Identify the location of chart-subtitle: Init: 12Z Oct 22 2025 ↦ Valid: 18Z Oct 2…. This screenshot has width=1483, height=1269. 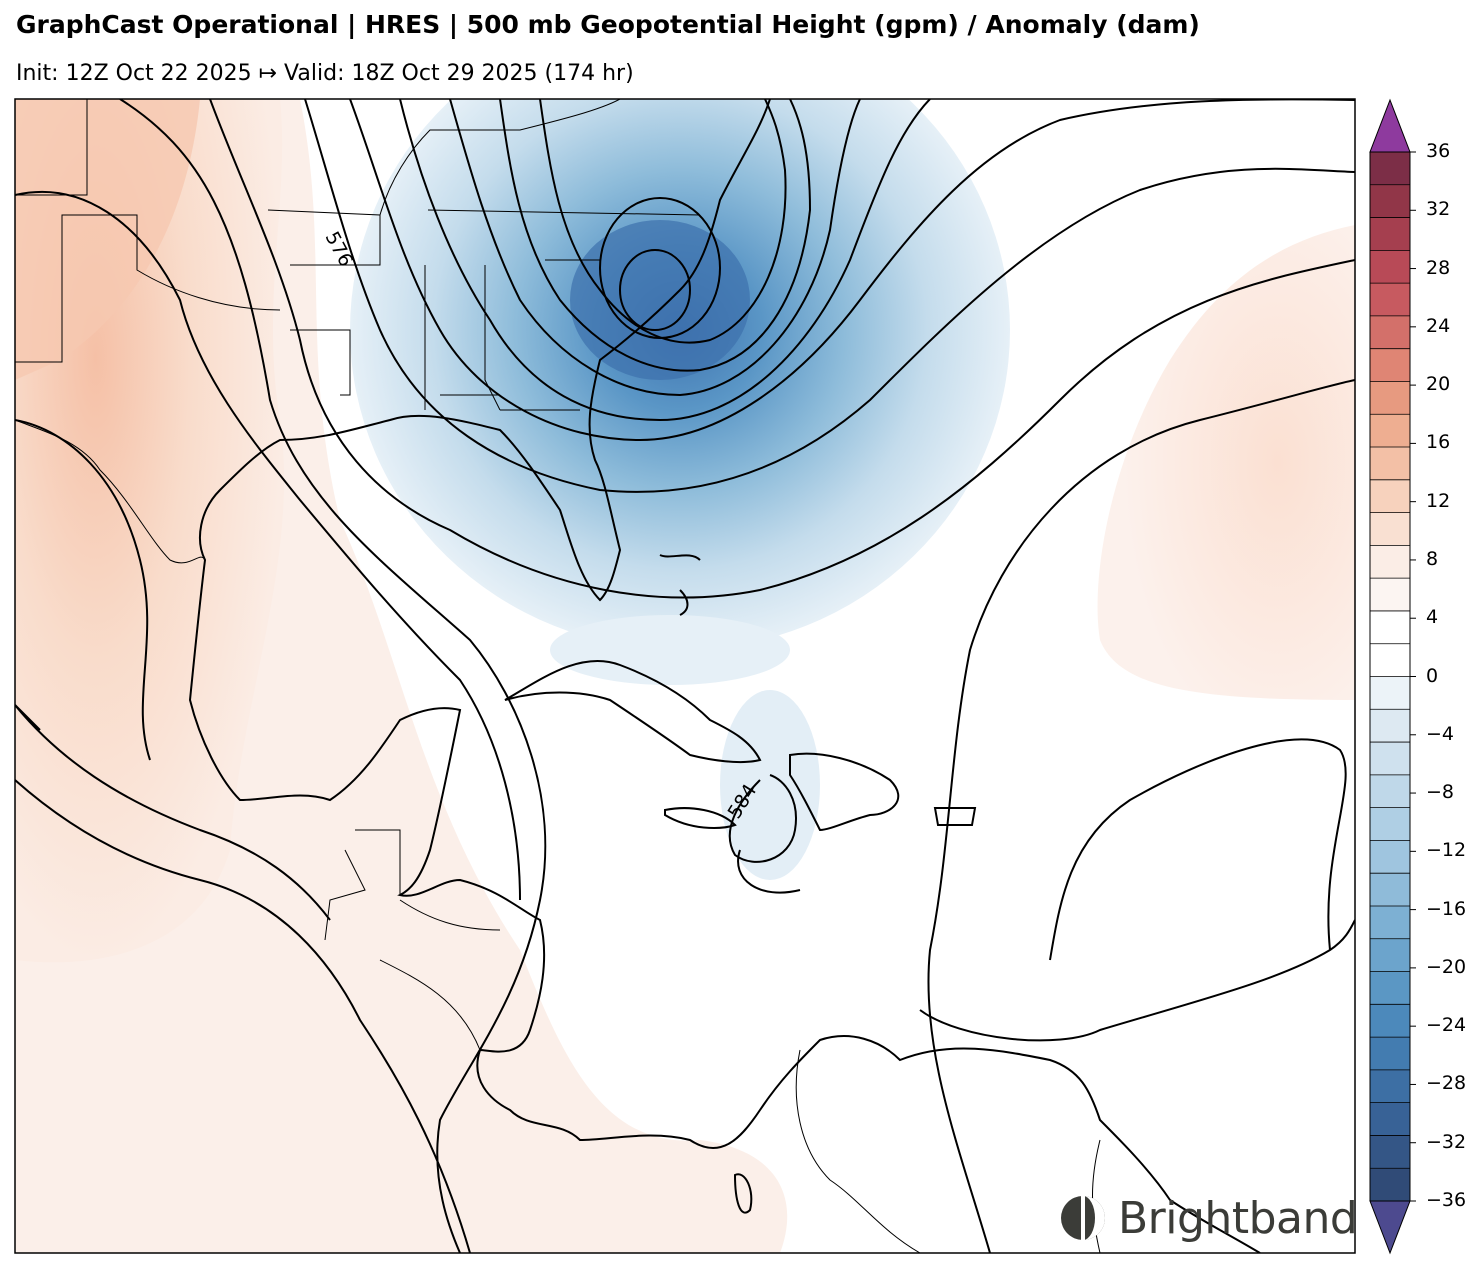
(325, 73).